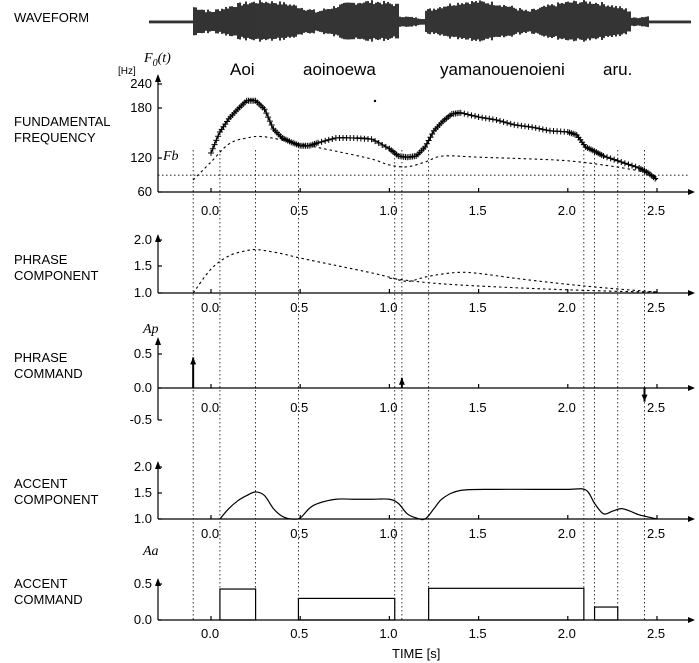 The image size is (699, 663). I want to click on phrase_command-y-arrow, so click(158, 341).